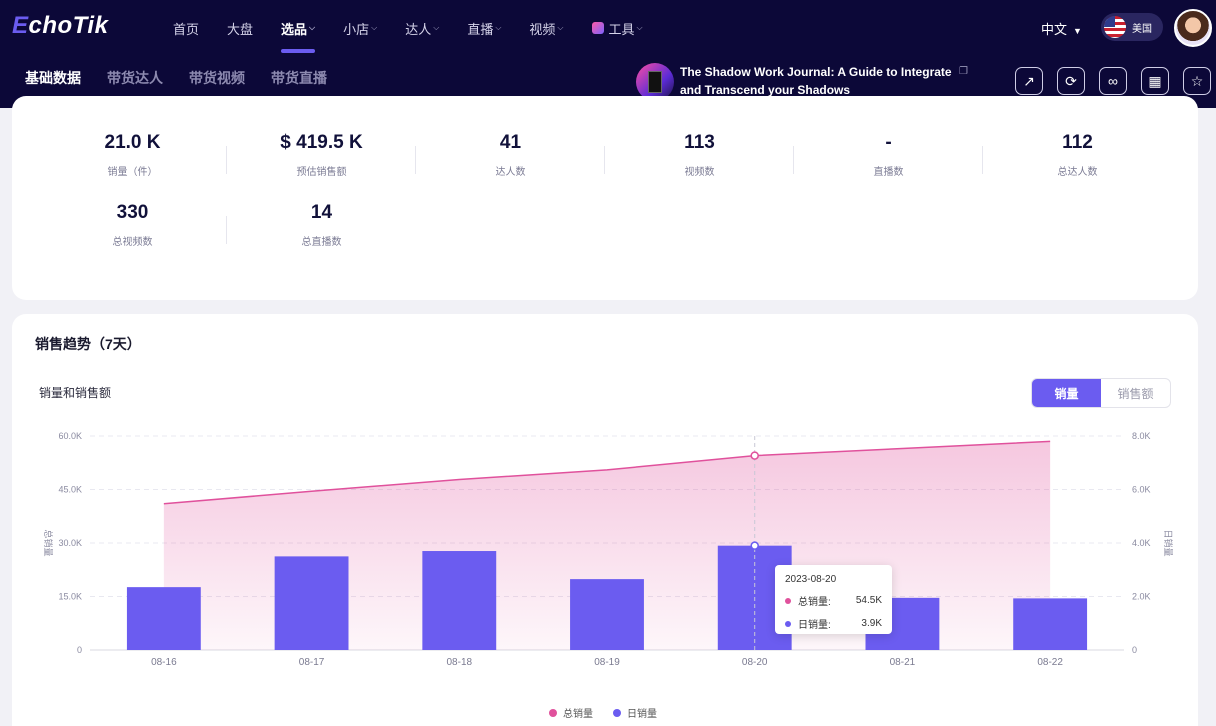 The image size is (1216, 726). Describe the element at coordinates (888, 155) in the screenshot. I see `stat-lives: - 直播数` at that location.